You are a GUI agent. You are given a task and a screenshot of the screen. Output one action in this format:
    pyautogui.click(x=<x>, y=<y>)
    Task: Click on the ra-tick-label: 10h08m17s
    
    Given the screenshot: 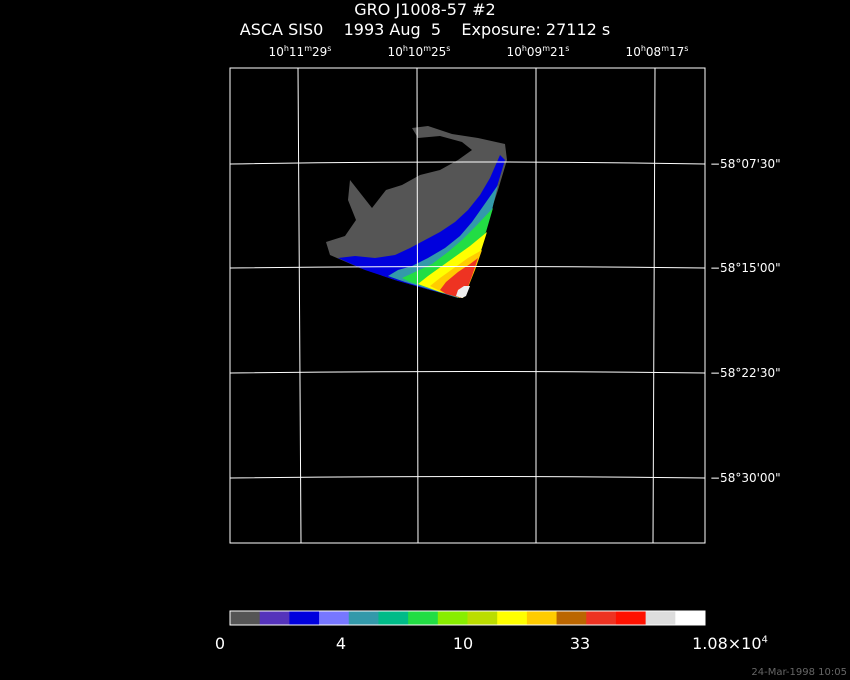 What is the action you would take?
    pyautogui.click(x=657, y=51)
    